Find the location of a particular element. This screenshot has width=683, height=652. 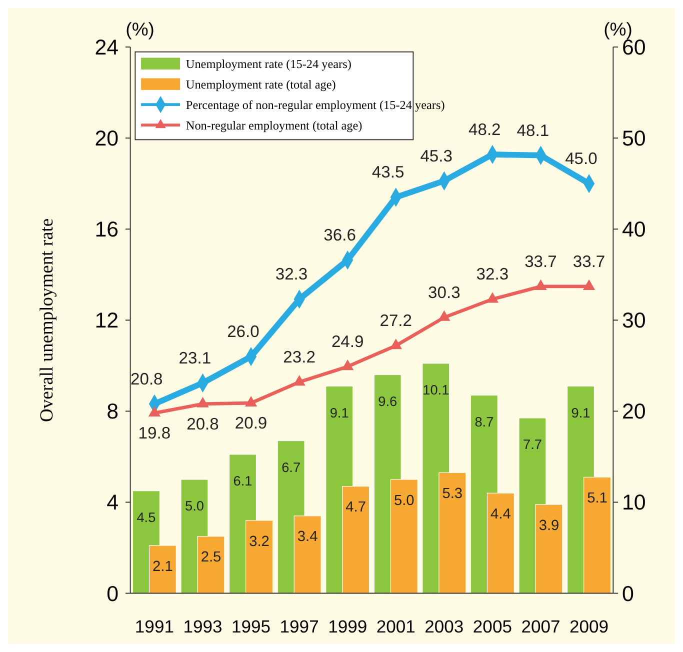

y-tick-label: 16 is located at coordinates (106, 230).